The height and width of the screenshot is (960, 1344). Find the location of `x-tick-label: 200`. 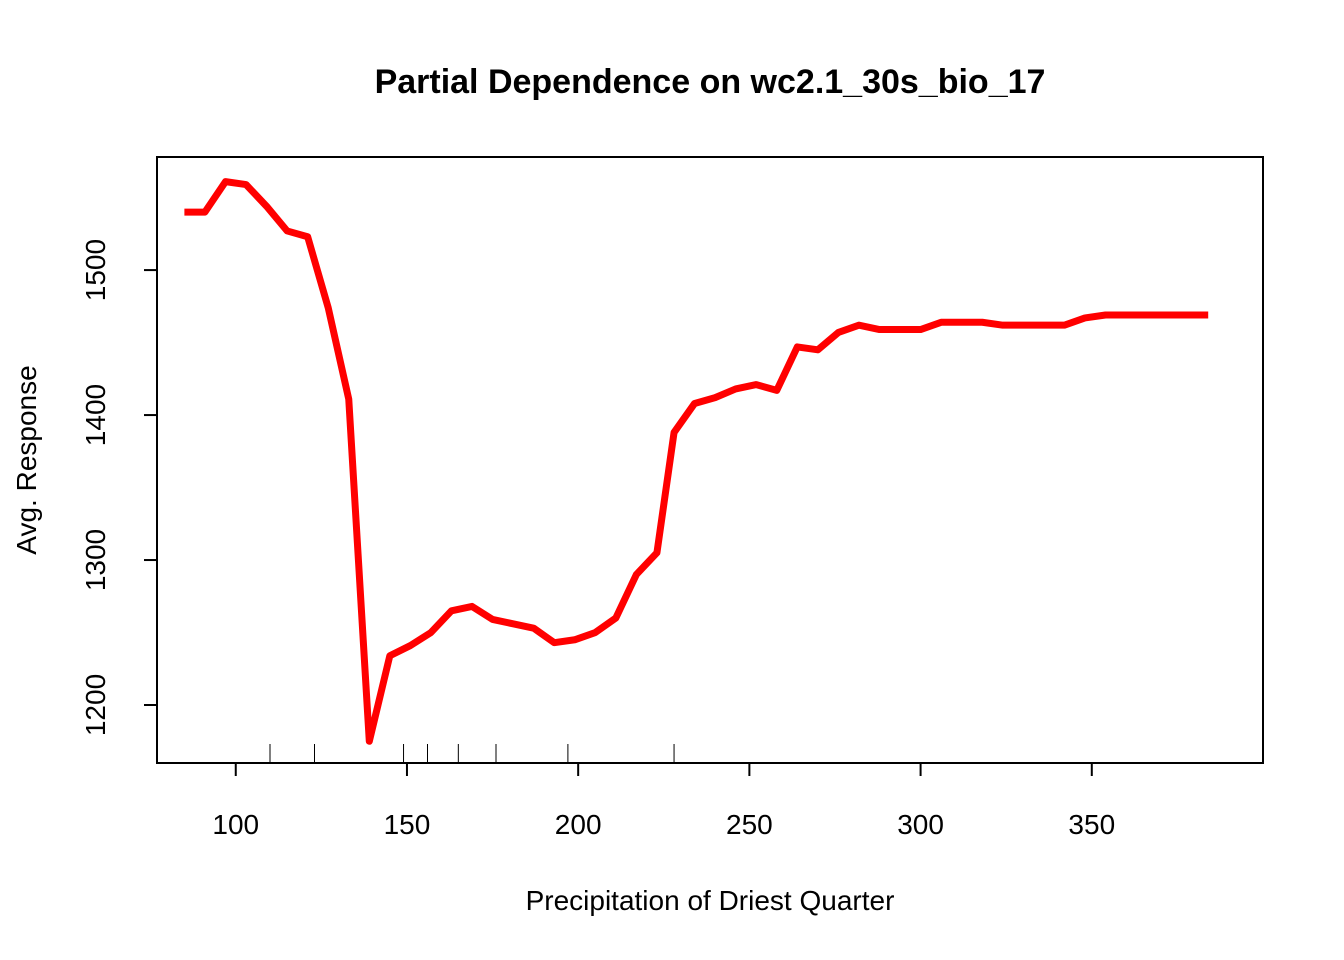

x-tick-label: 200 is located at coordinates (578, 824).